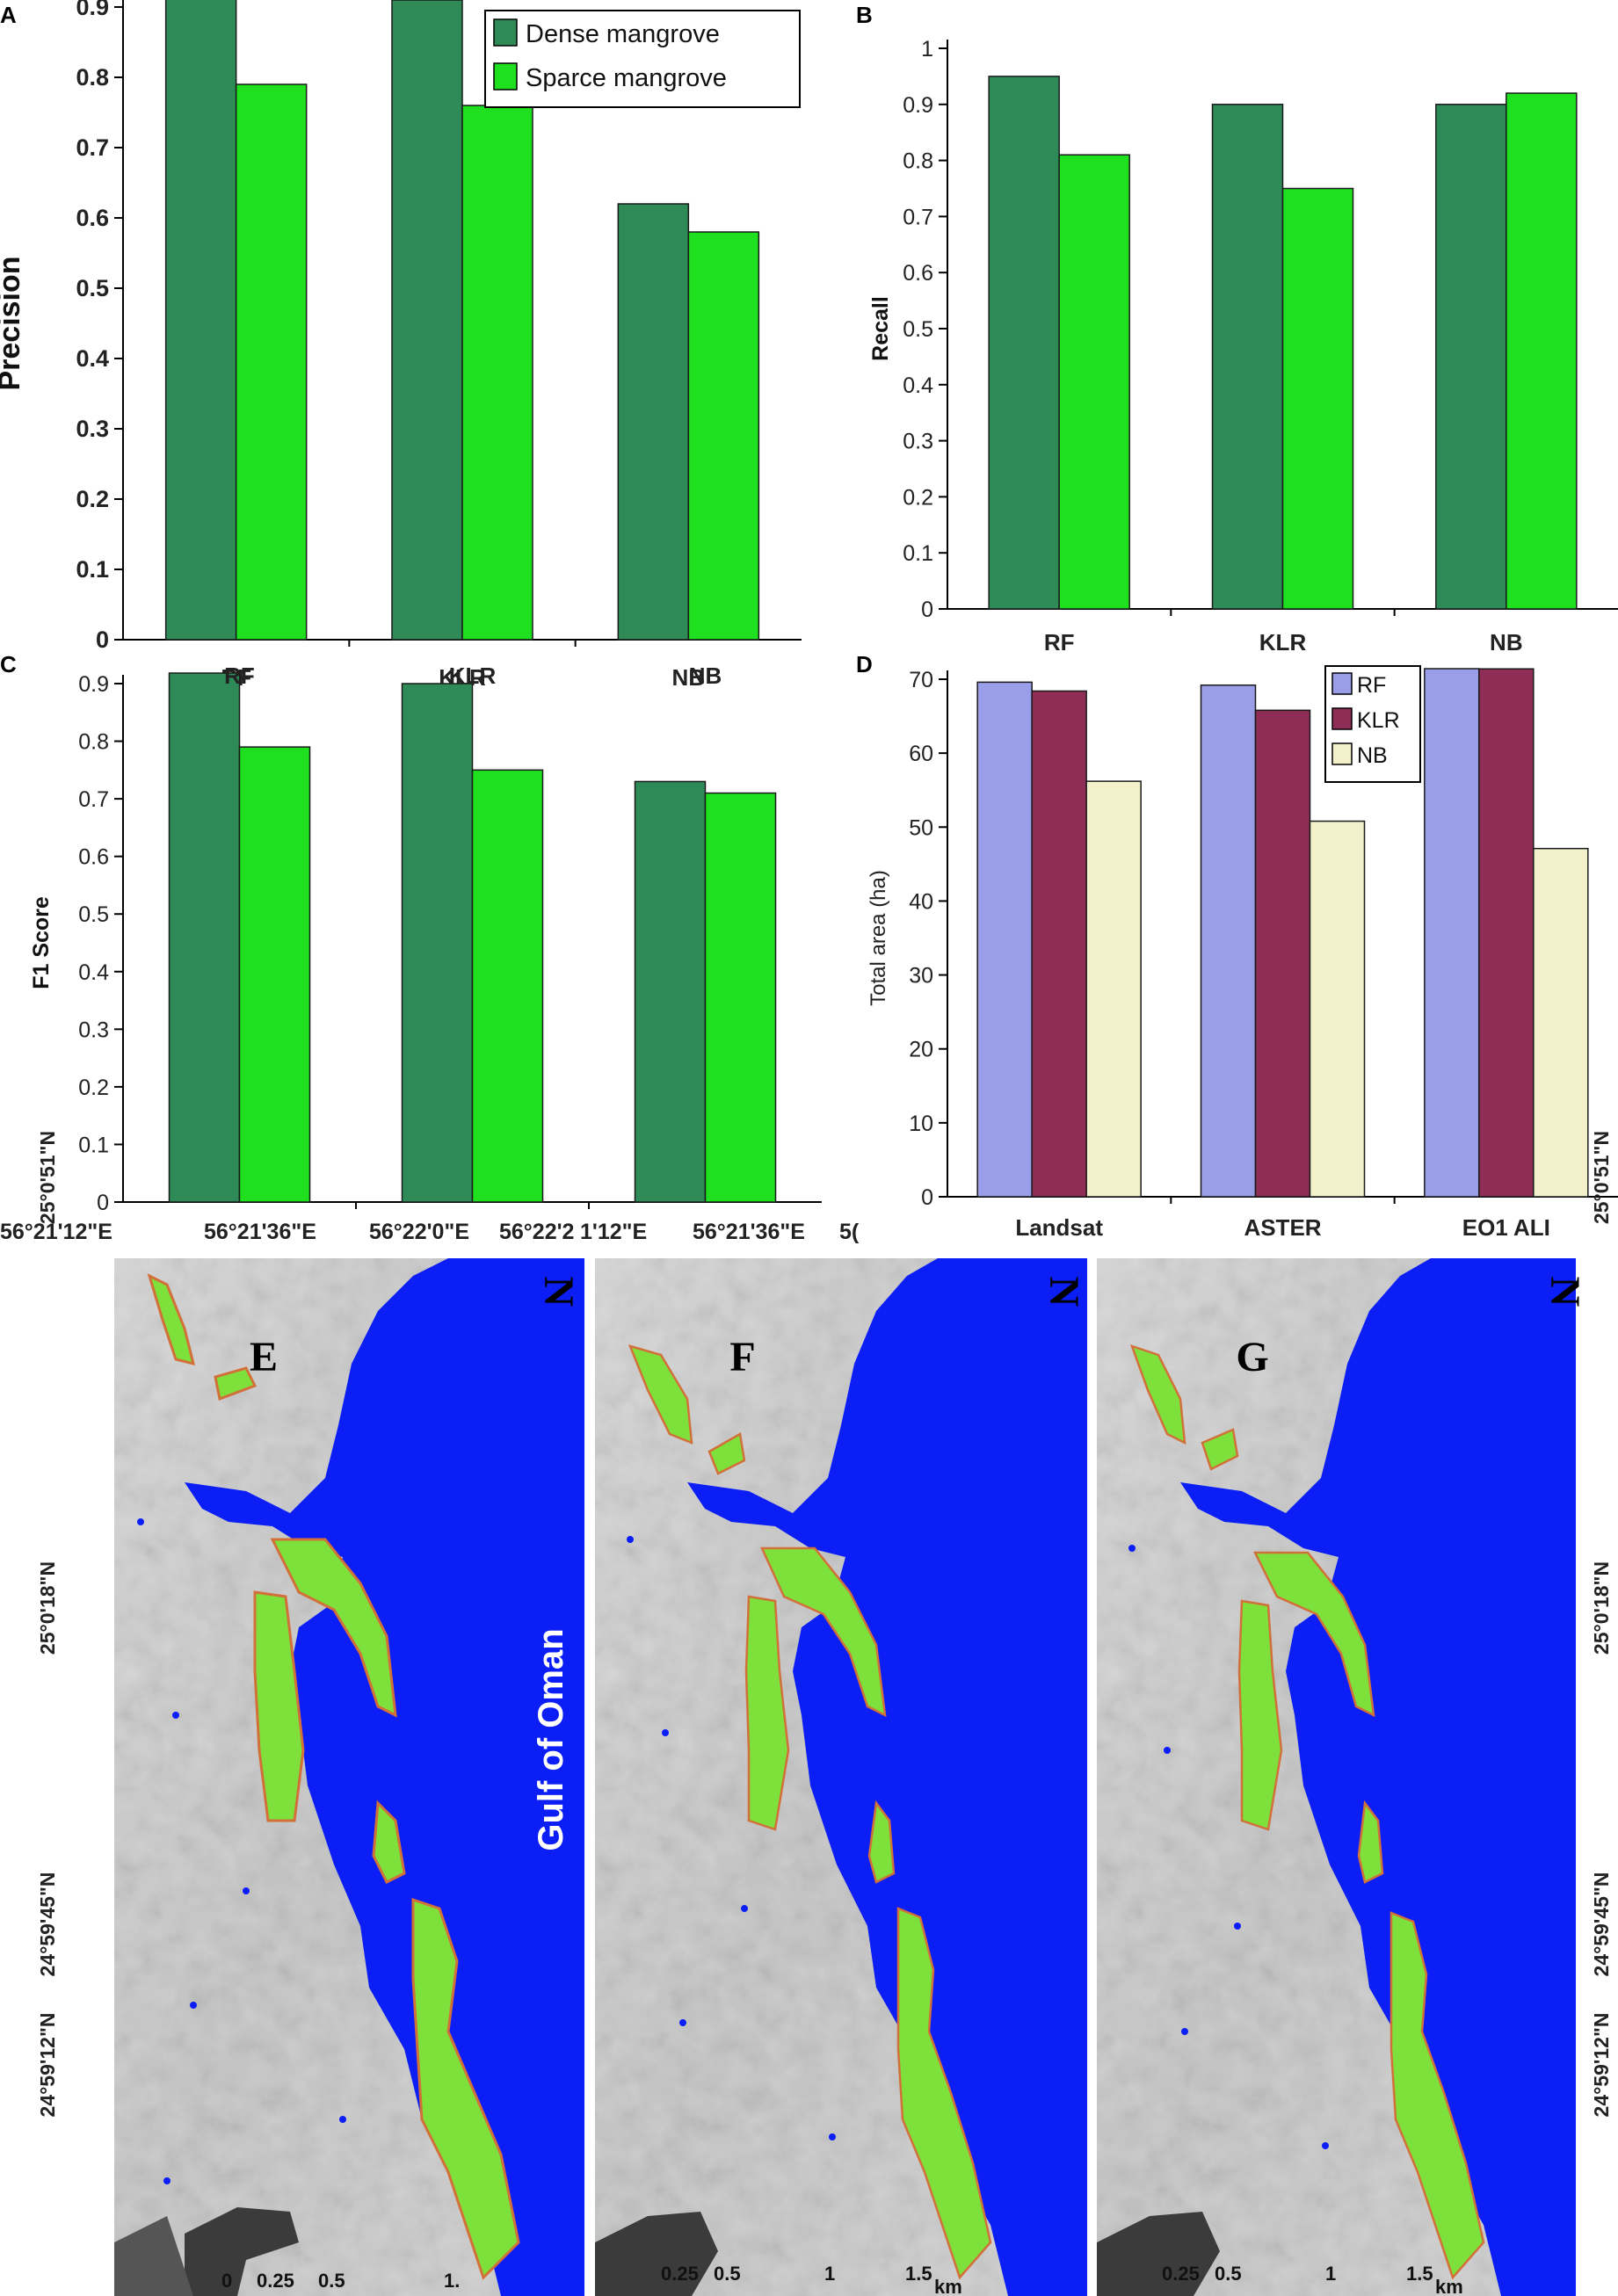 This screenshot has height=2296, width=1618. Describe the element at coordinates (740, 997) in the screenshot. I see `bar-nb-s1` at that location.